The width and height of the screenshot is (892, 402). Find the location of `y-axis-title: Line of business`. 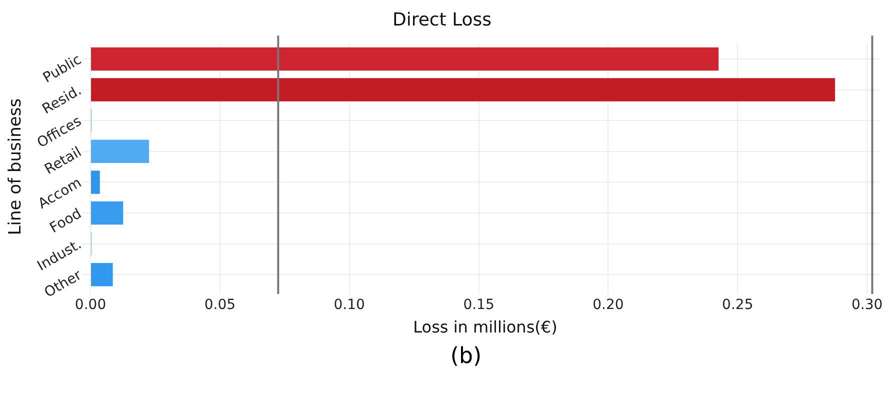

y-axis-title: Line of business is located at coordinates (16, 167).